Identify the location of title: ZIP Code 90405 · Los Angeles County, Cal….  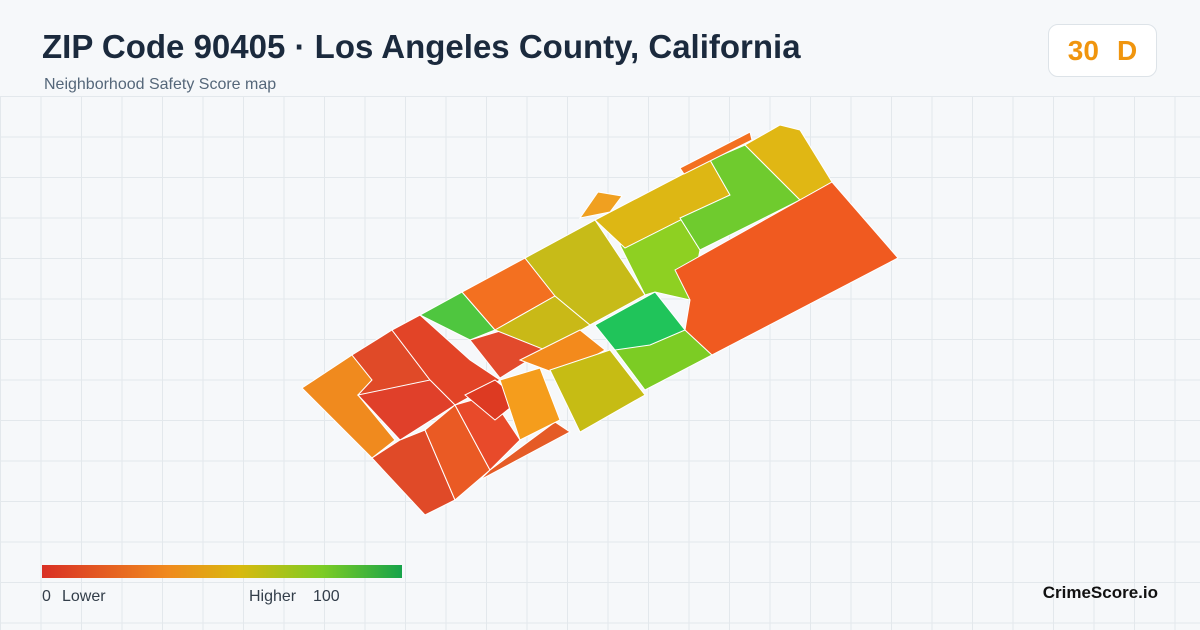
(421, 46).